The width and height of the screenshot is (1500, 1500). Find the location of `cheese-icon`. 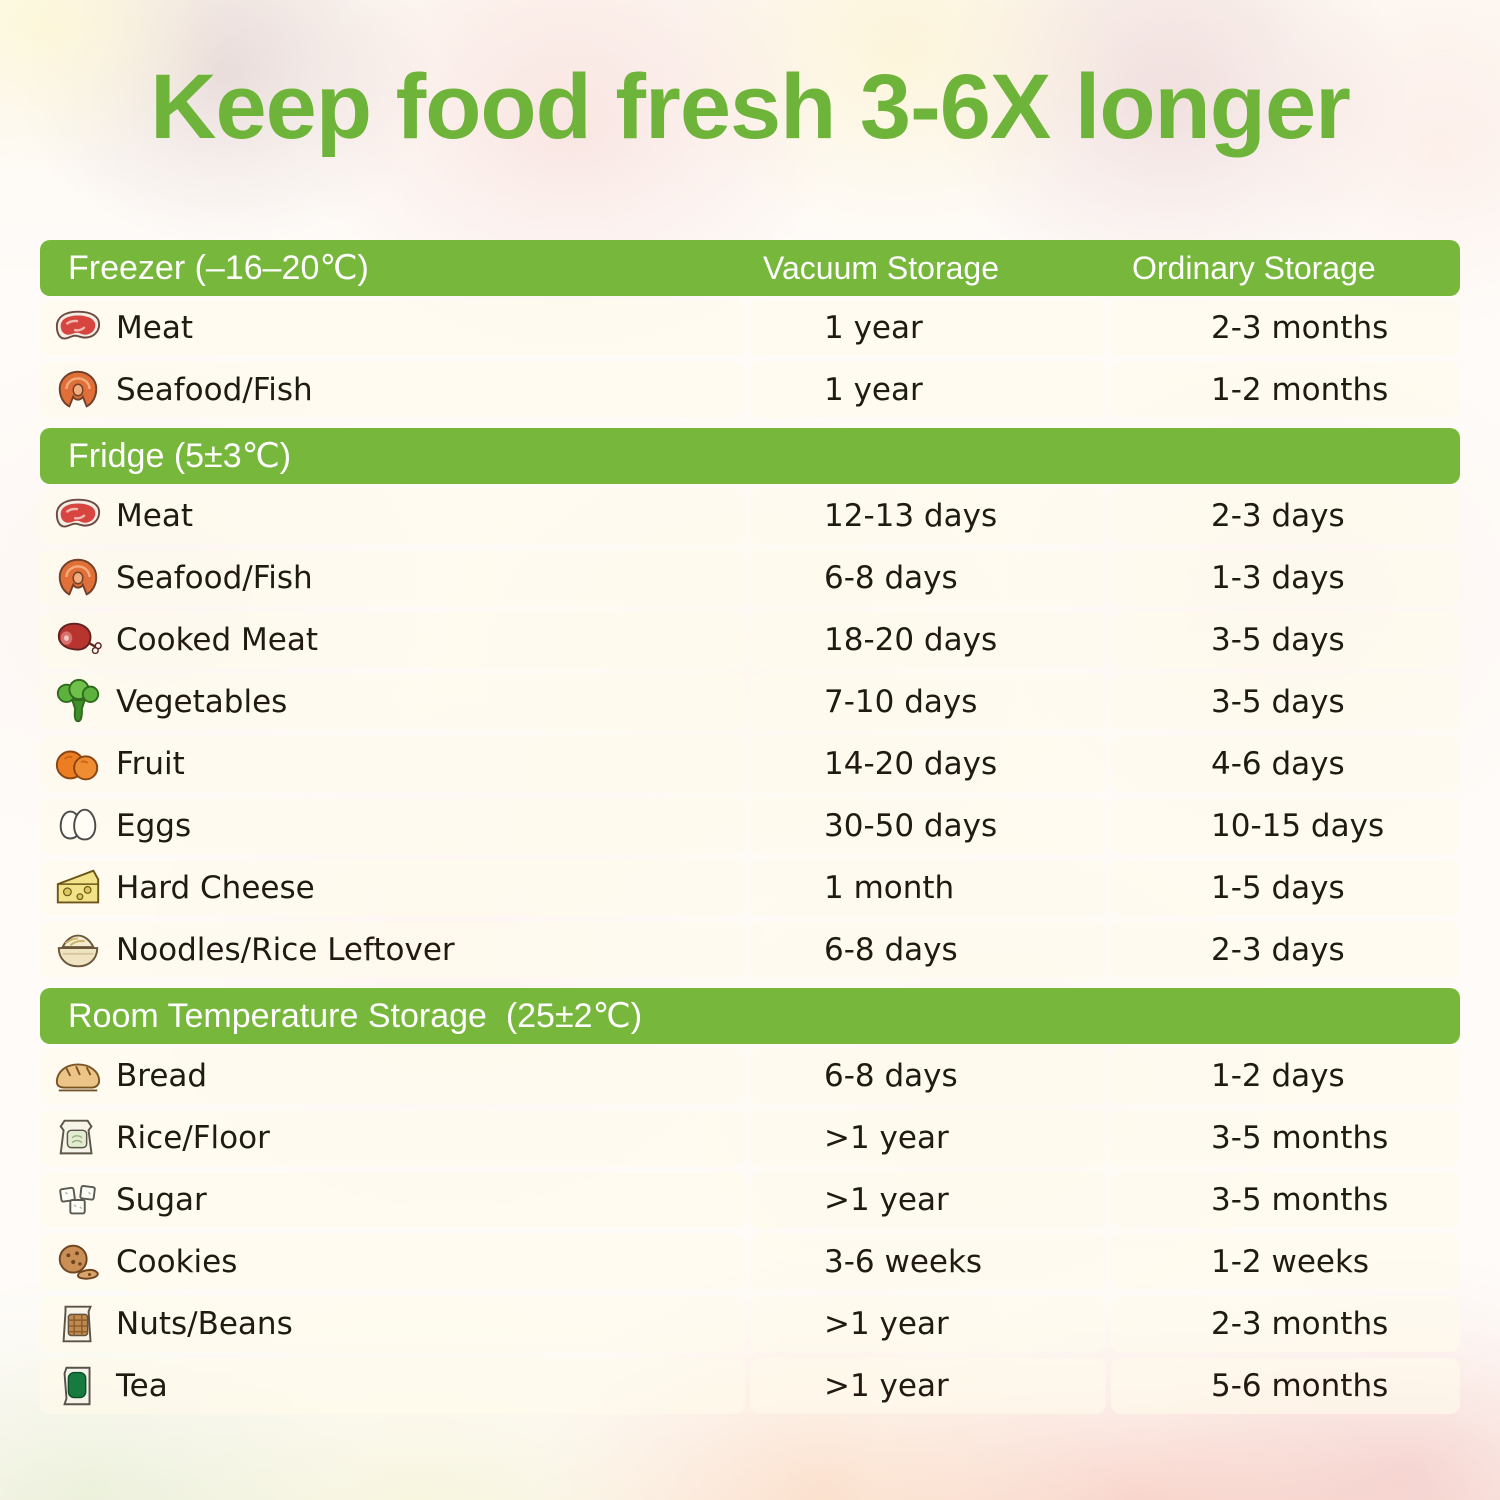

cheese-icon is located at coordinates (78, 888).